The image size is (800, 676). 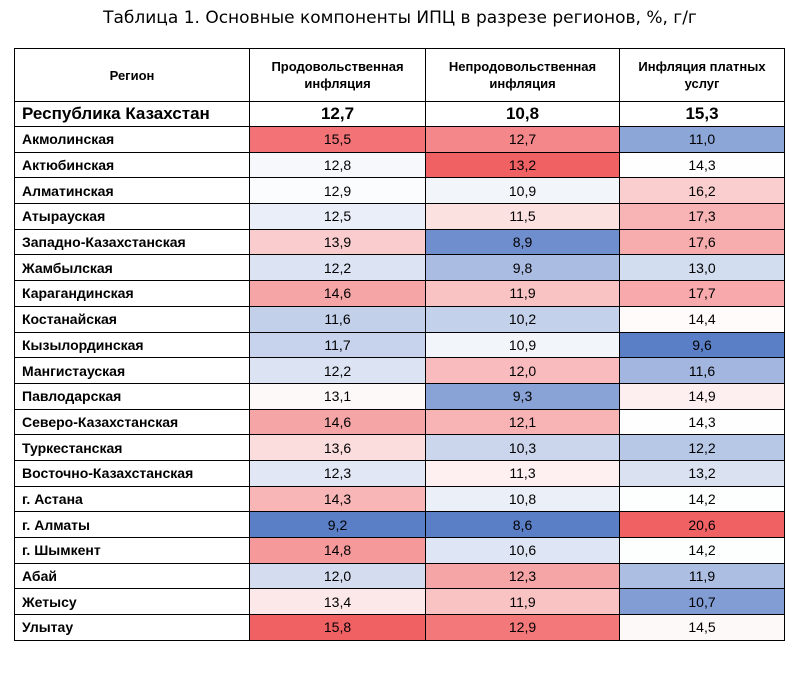 What do you see at coordinates (702, 268) in the screenshot?
I see `value-cell-services: 13,0` at bounding box center [702, 268].